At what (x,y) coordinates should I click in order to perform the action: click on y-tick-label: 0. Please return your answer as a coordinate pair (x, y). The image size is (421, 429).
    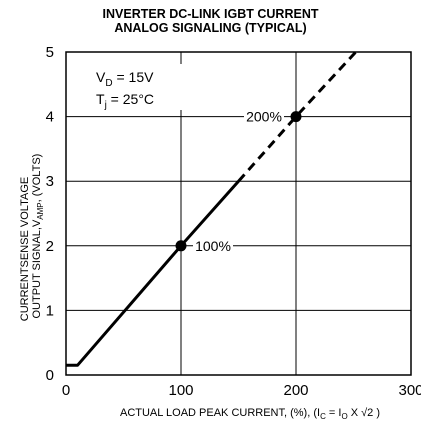
    Looking at the image, I should click on (50, 375).